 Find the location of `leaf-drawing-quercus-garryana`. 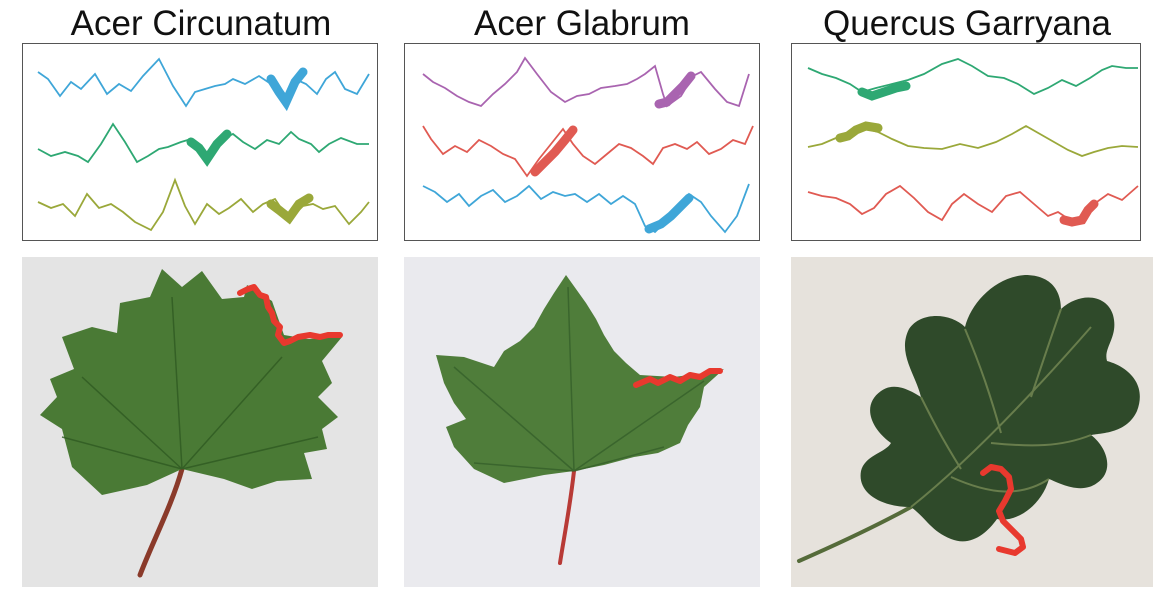

leaf-drawing-quercus-garryana is located at coordinates (968, 419).